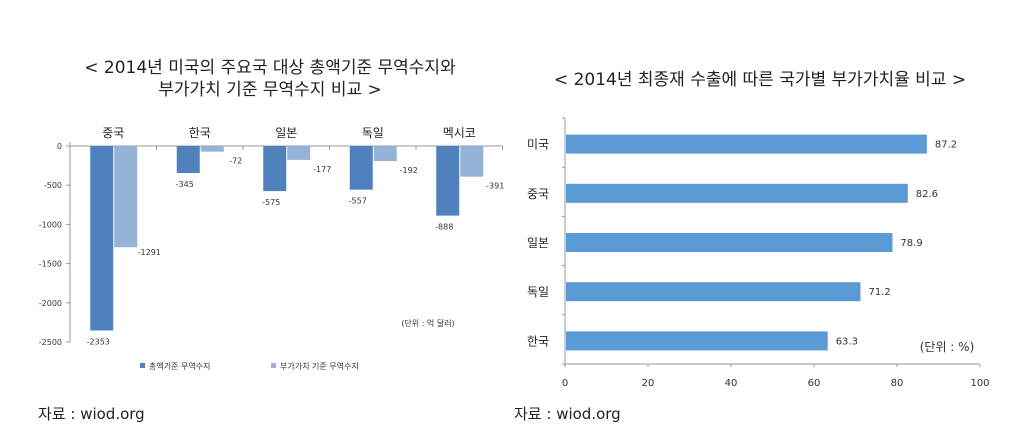 This screenshot has width=1024, height=446. Describe the element at coordinates (53, 185) in the screenshot. I see `y-tick-label: -500` at that location.